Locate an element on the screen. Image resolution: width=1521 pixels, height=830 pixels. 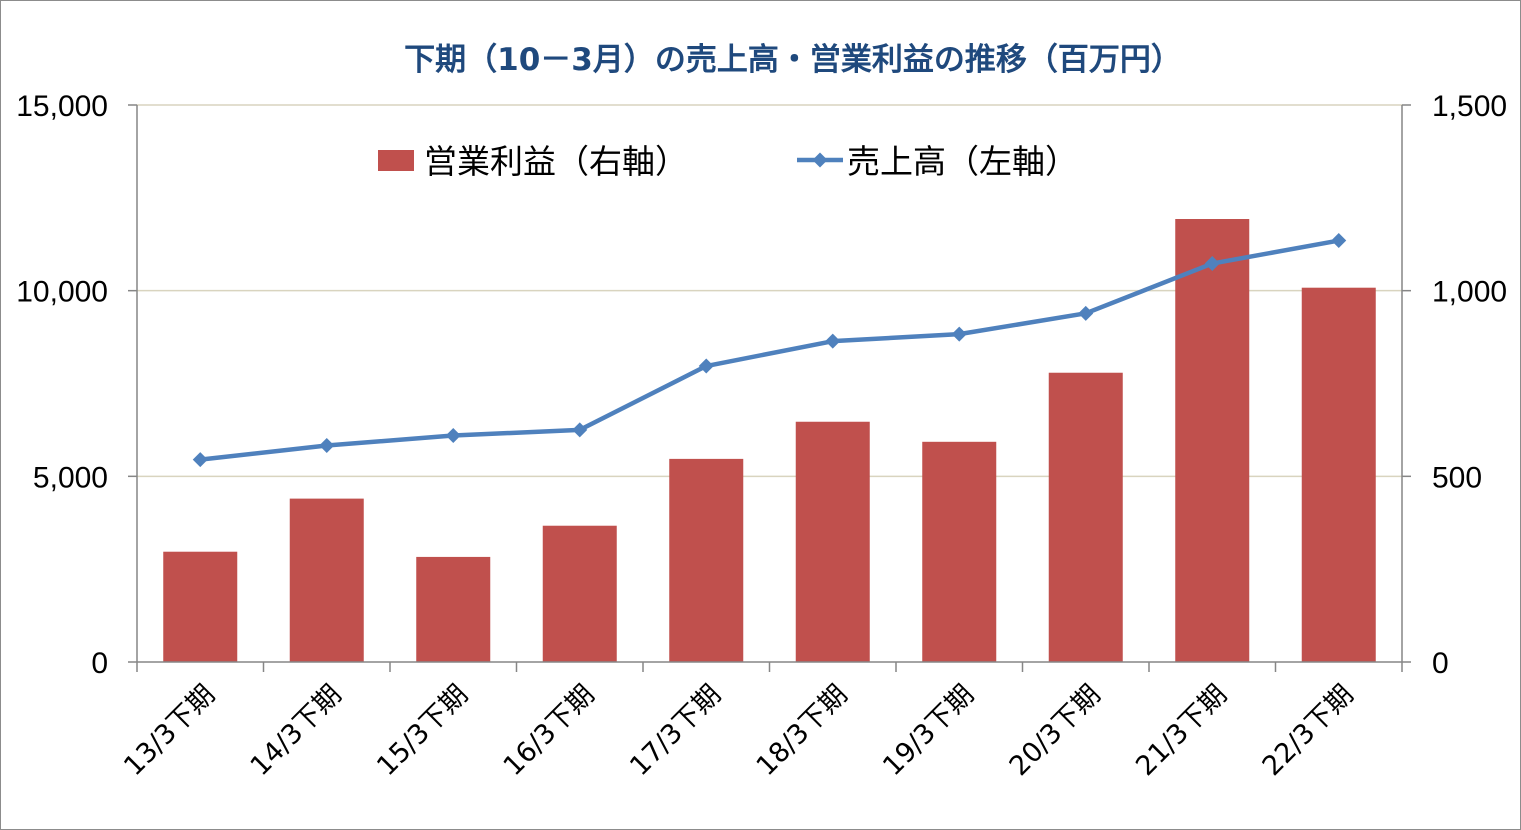
right-axis-labels: 0 500 1,000 1,500 is located at coordinates (1469, 385).